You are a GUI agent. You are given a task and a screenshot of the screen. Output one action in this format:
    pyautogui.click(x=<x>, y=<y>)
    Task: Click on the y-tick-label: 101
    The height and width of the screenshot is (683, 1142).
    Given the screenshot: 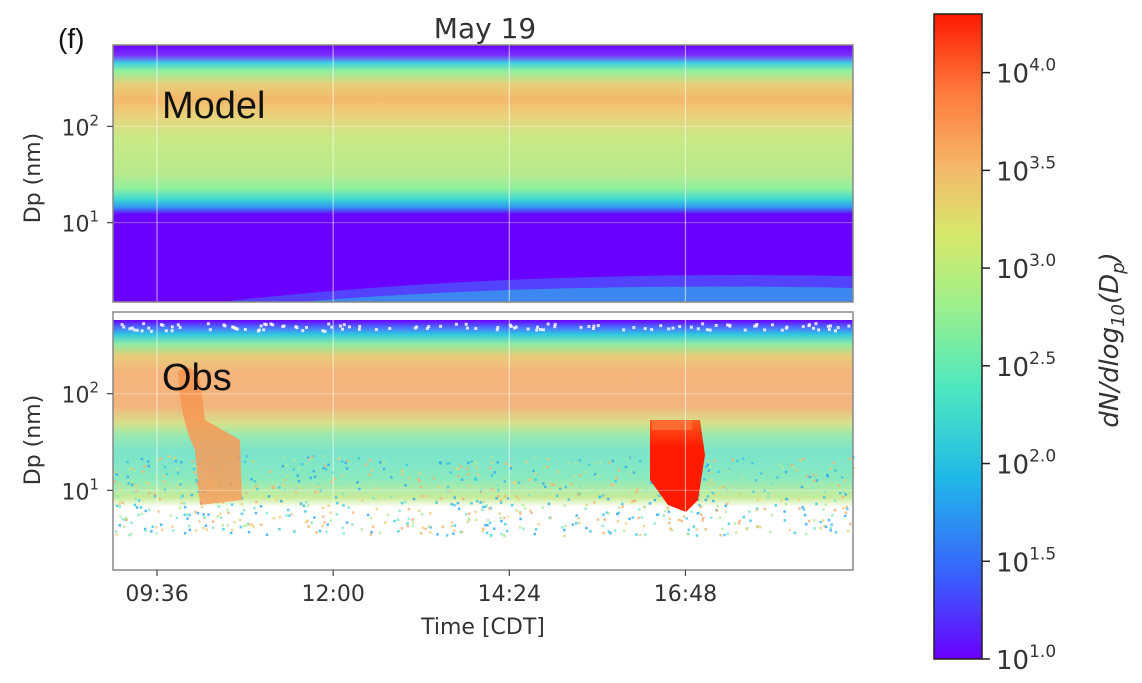 What is the action you would take?
    pyautogui.click(x=80, y=223)
    